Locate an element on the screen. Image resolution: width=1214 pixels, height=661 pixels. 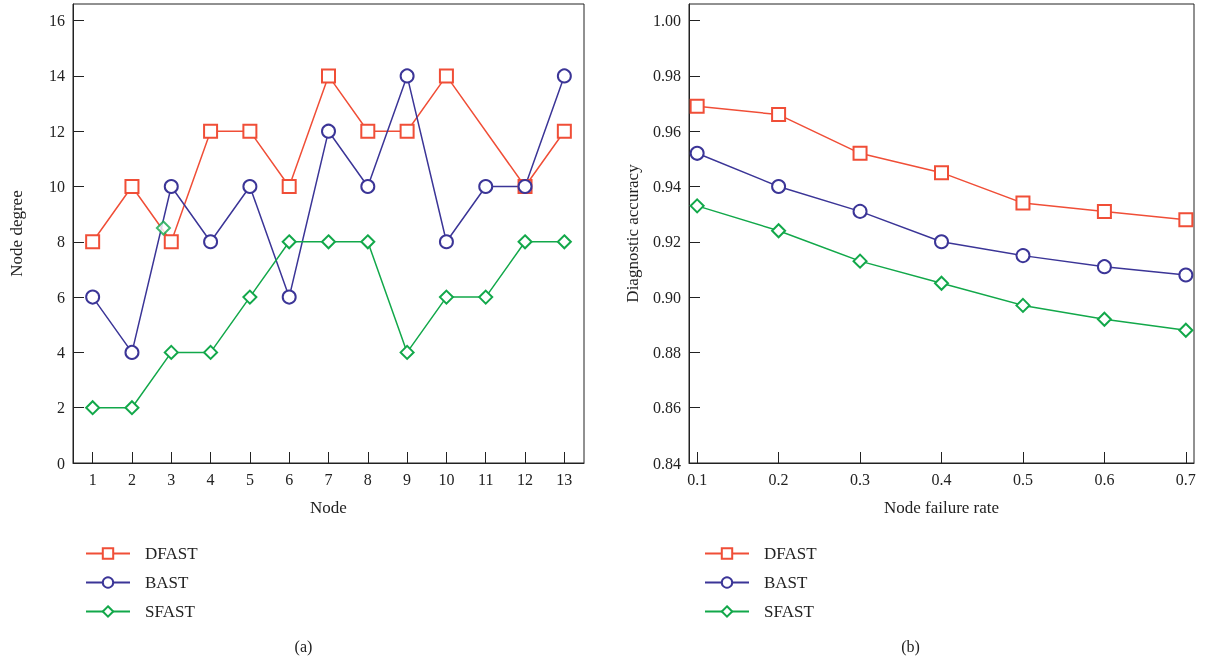
x-tick-label: 0.7 is located at coordinates (1185, 479).